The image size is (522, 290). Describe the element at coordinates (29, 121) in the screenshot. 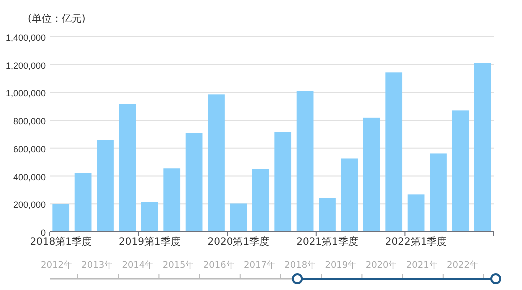

I see `y-tick-label: 800,000` at that location.